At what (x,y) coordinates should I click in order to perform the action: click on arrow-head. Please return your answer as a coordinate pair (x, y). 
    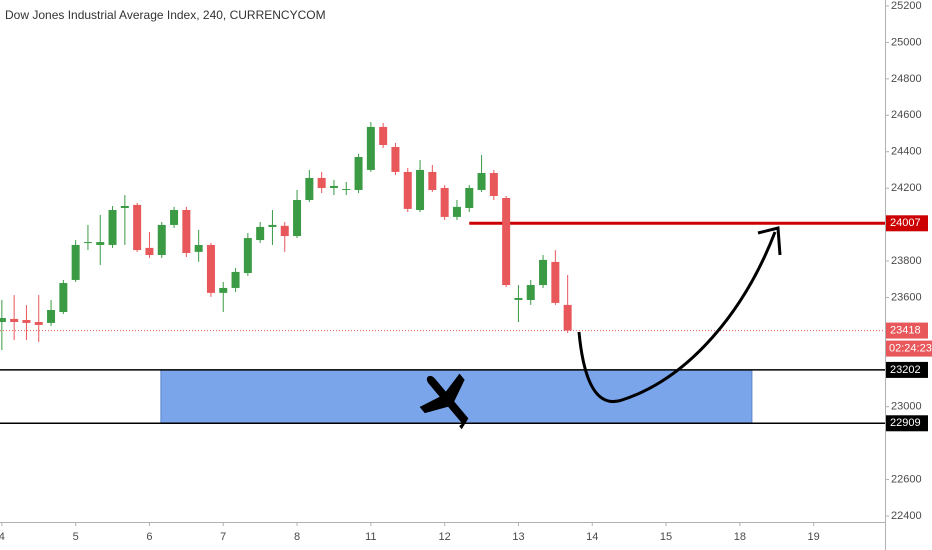
    Looking at the image, I should click on (769, 241).